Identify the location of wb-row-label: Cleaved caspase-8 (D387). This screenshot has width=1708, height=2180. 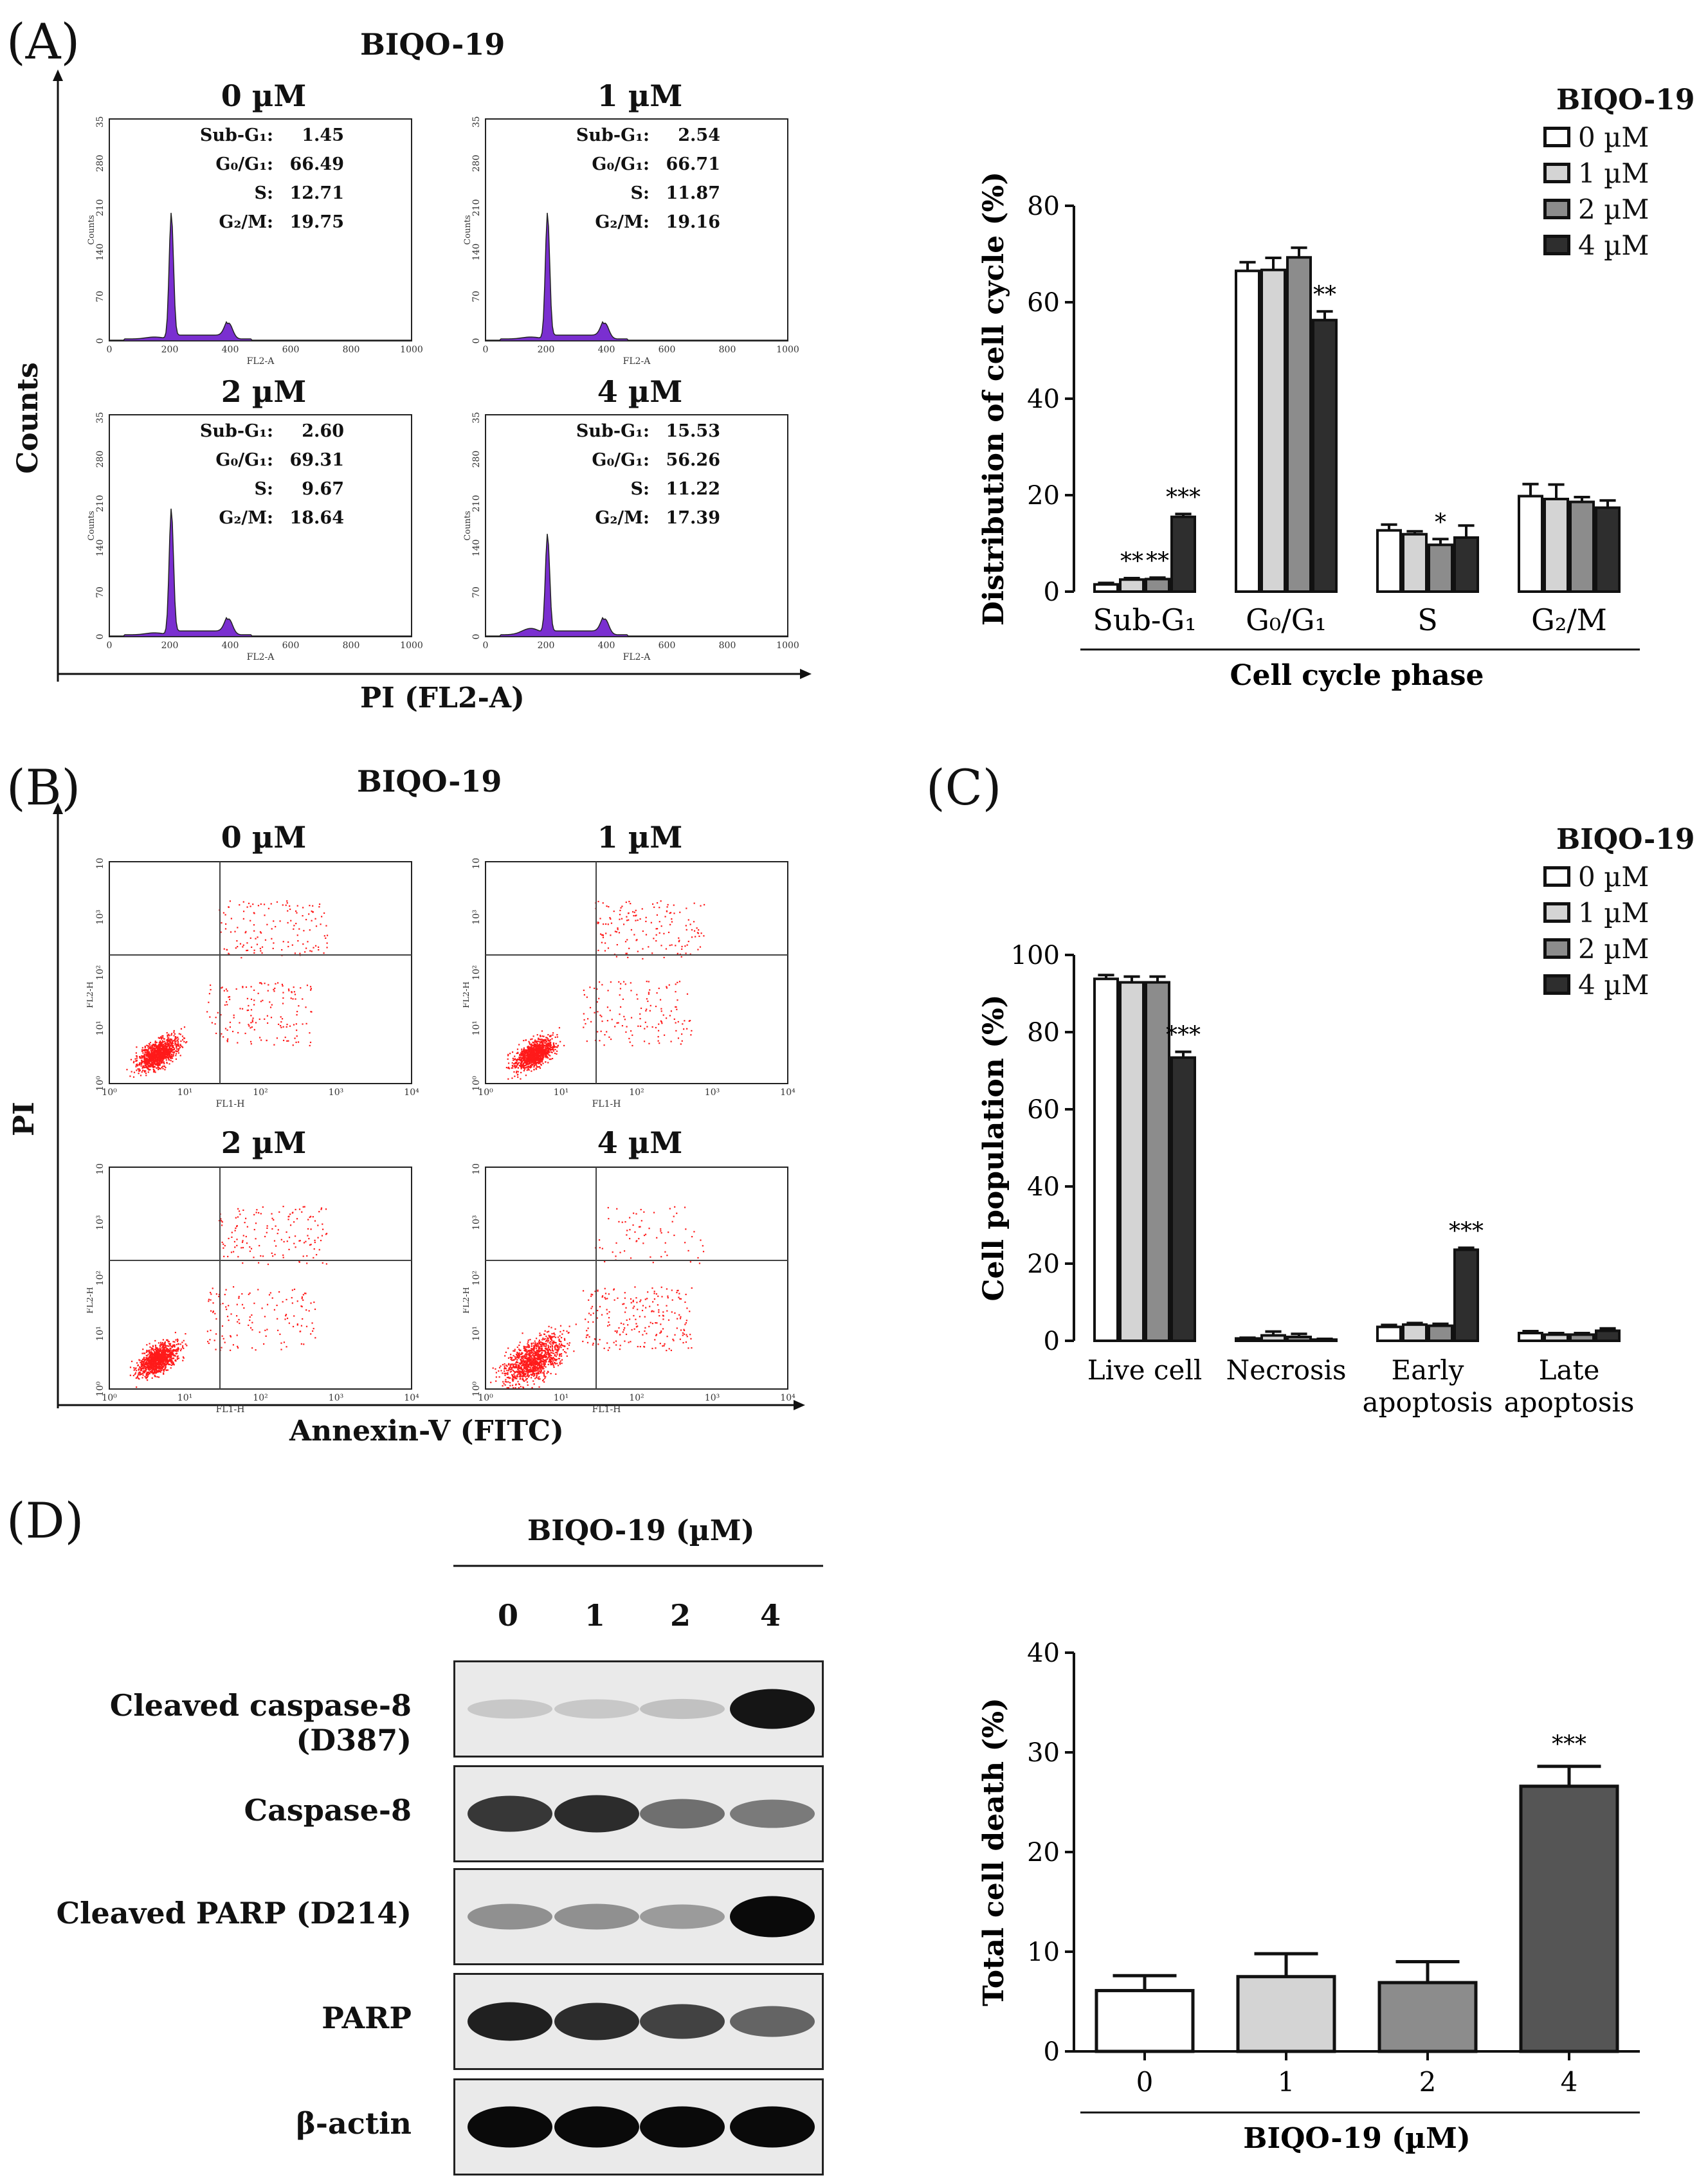
(260, 1722).